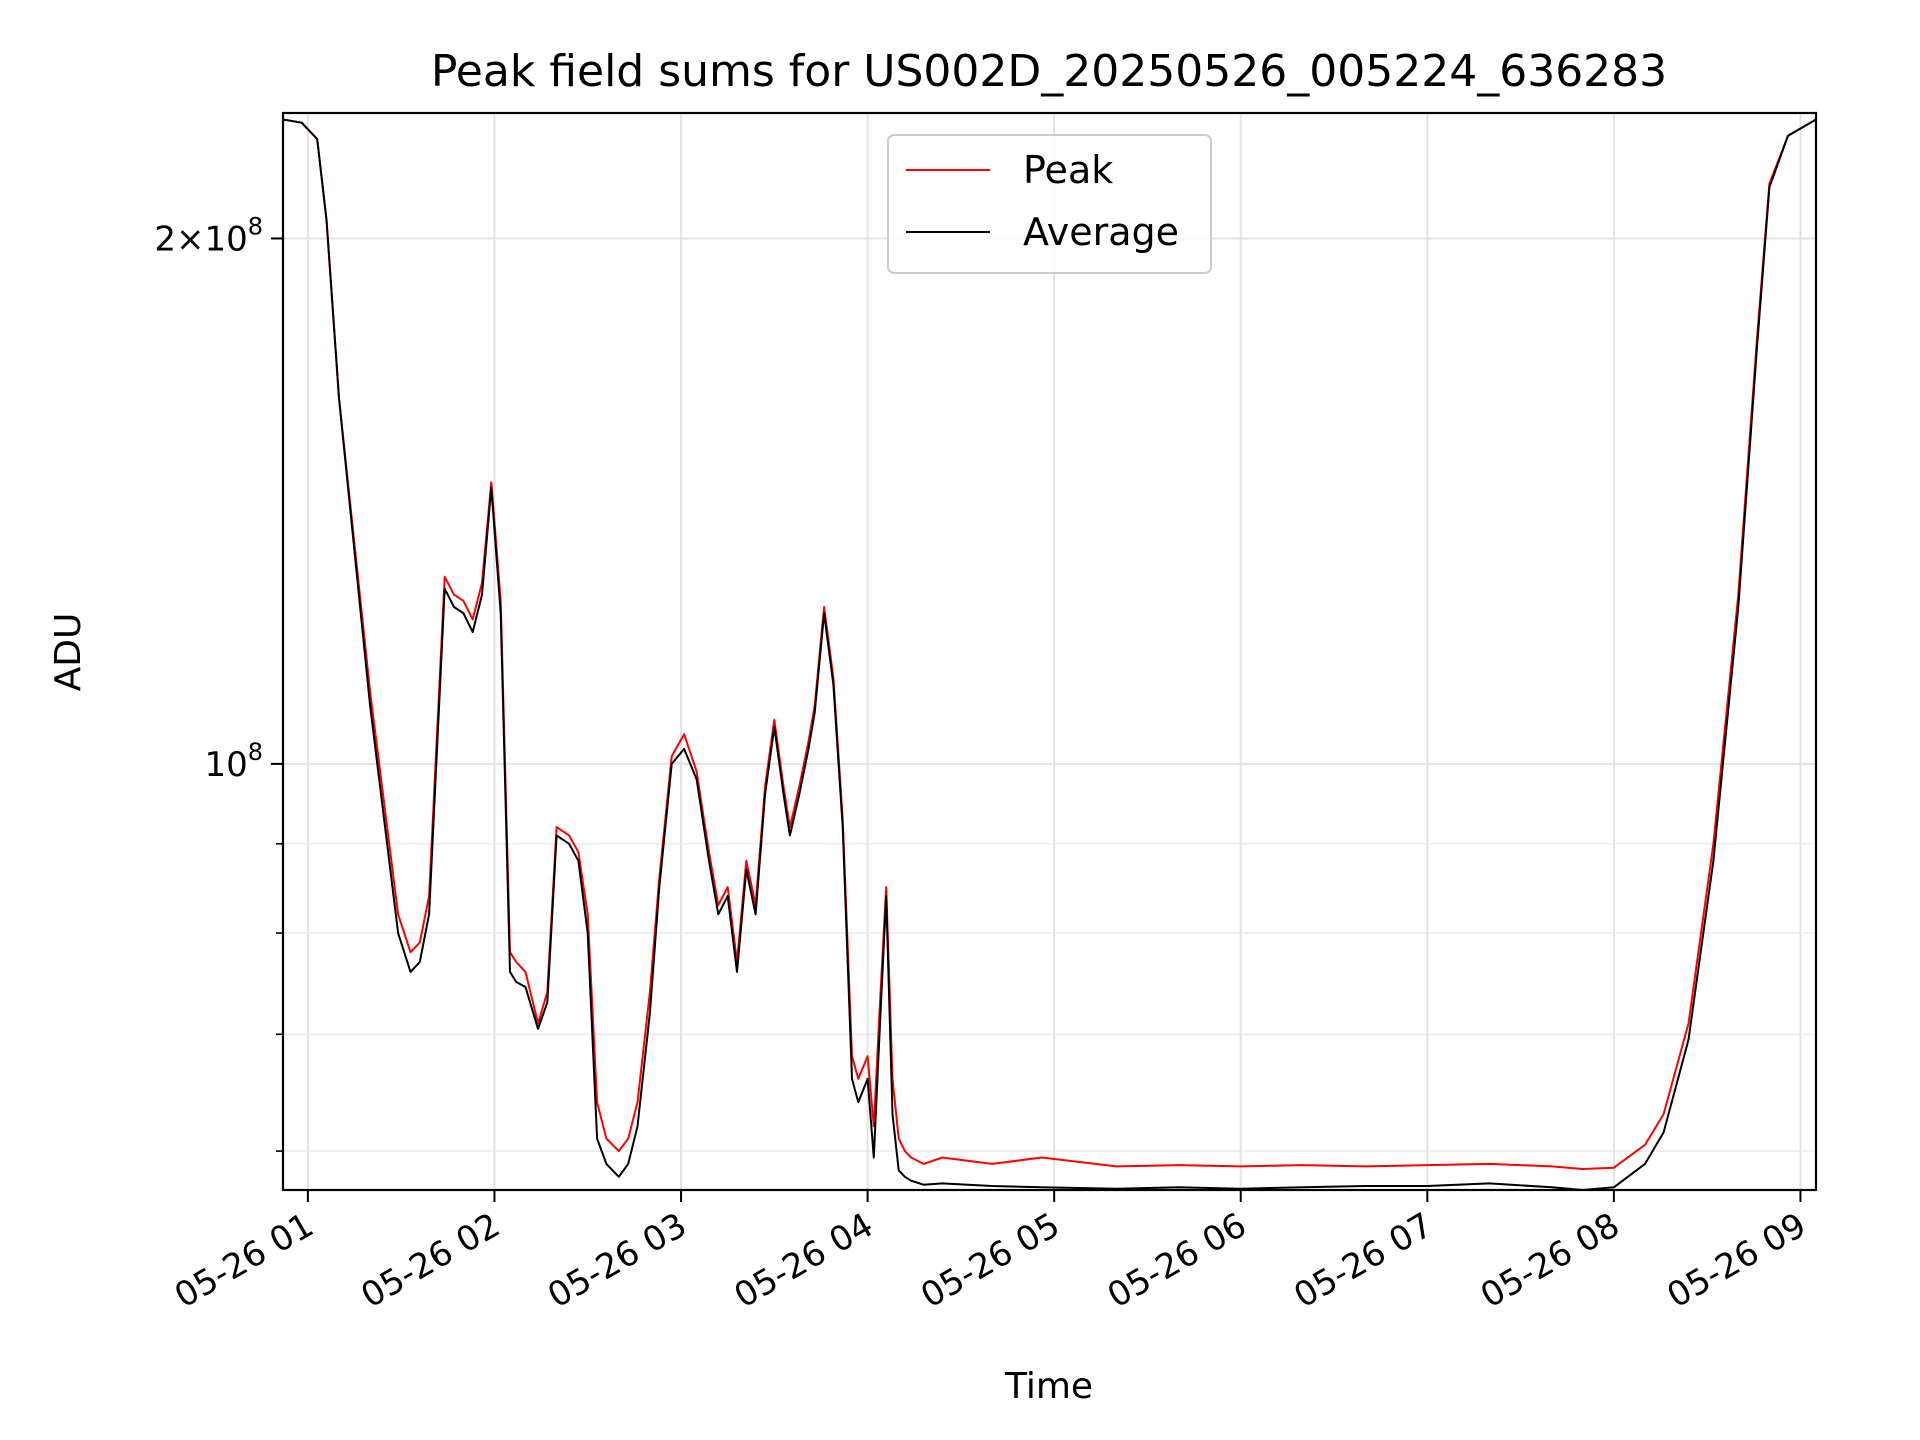 Image resolution: width=1920 pixels, height=1440 pixels. I want to click on legend: Peak Average, so click(1049, 204).